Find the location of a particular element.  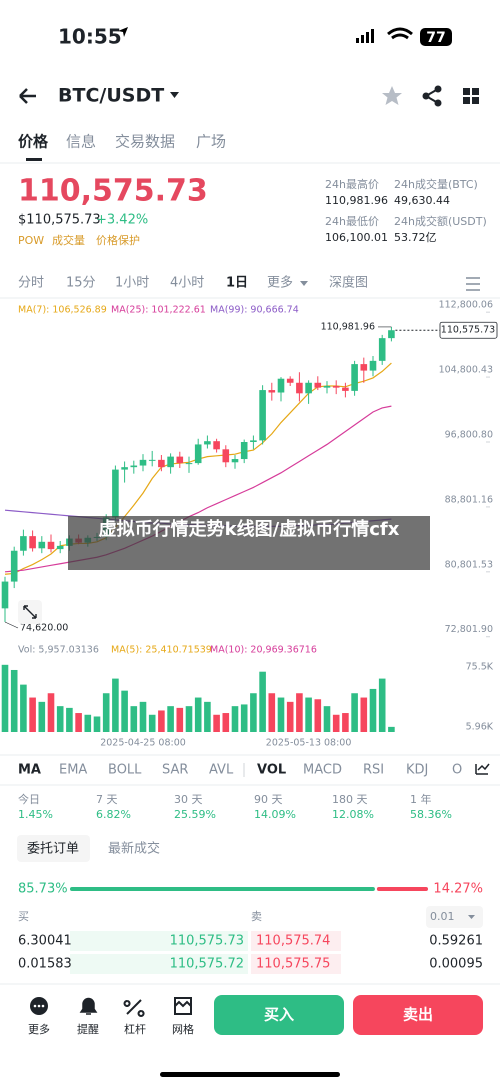

more-dropdown-icon is located at coordinates (304, 283).